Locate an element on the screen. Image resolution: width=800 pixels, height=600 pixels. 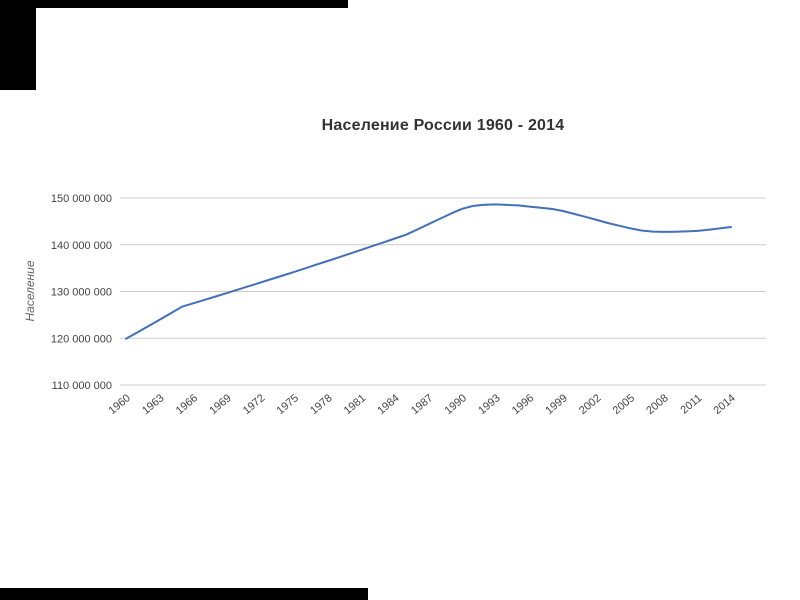
x-tick-label: 2005 is located at coordinates (624, 404).